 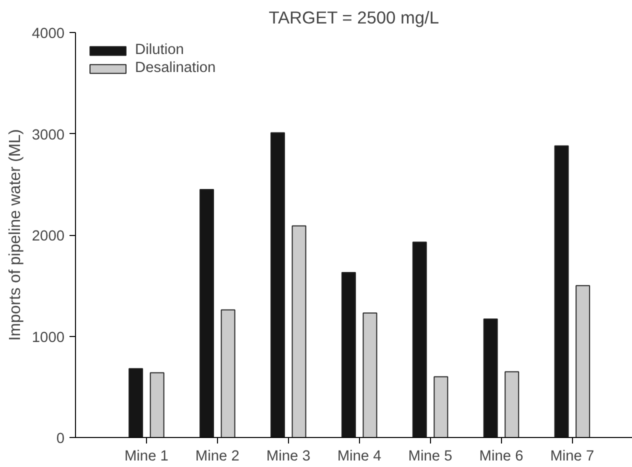 I want to click on y-tick-label: 0, so click(x=60, y=439).